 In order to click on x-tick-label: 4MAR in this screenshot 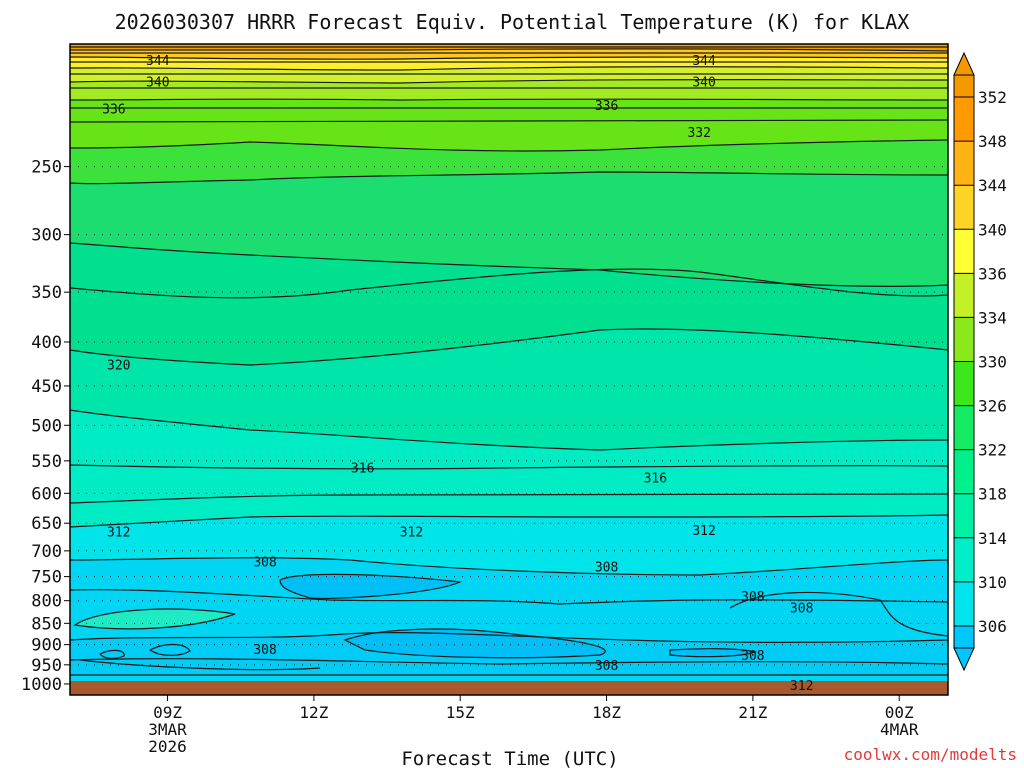, I will do `click(899, 729)`.